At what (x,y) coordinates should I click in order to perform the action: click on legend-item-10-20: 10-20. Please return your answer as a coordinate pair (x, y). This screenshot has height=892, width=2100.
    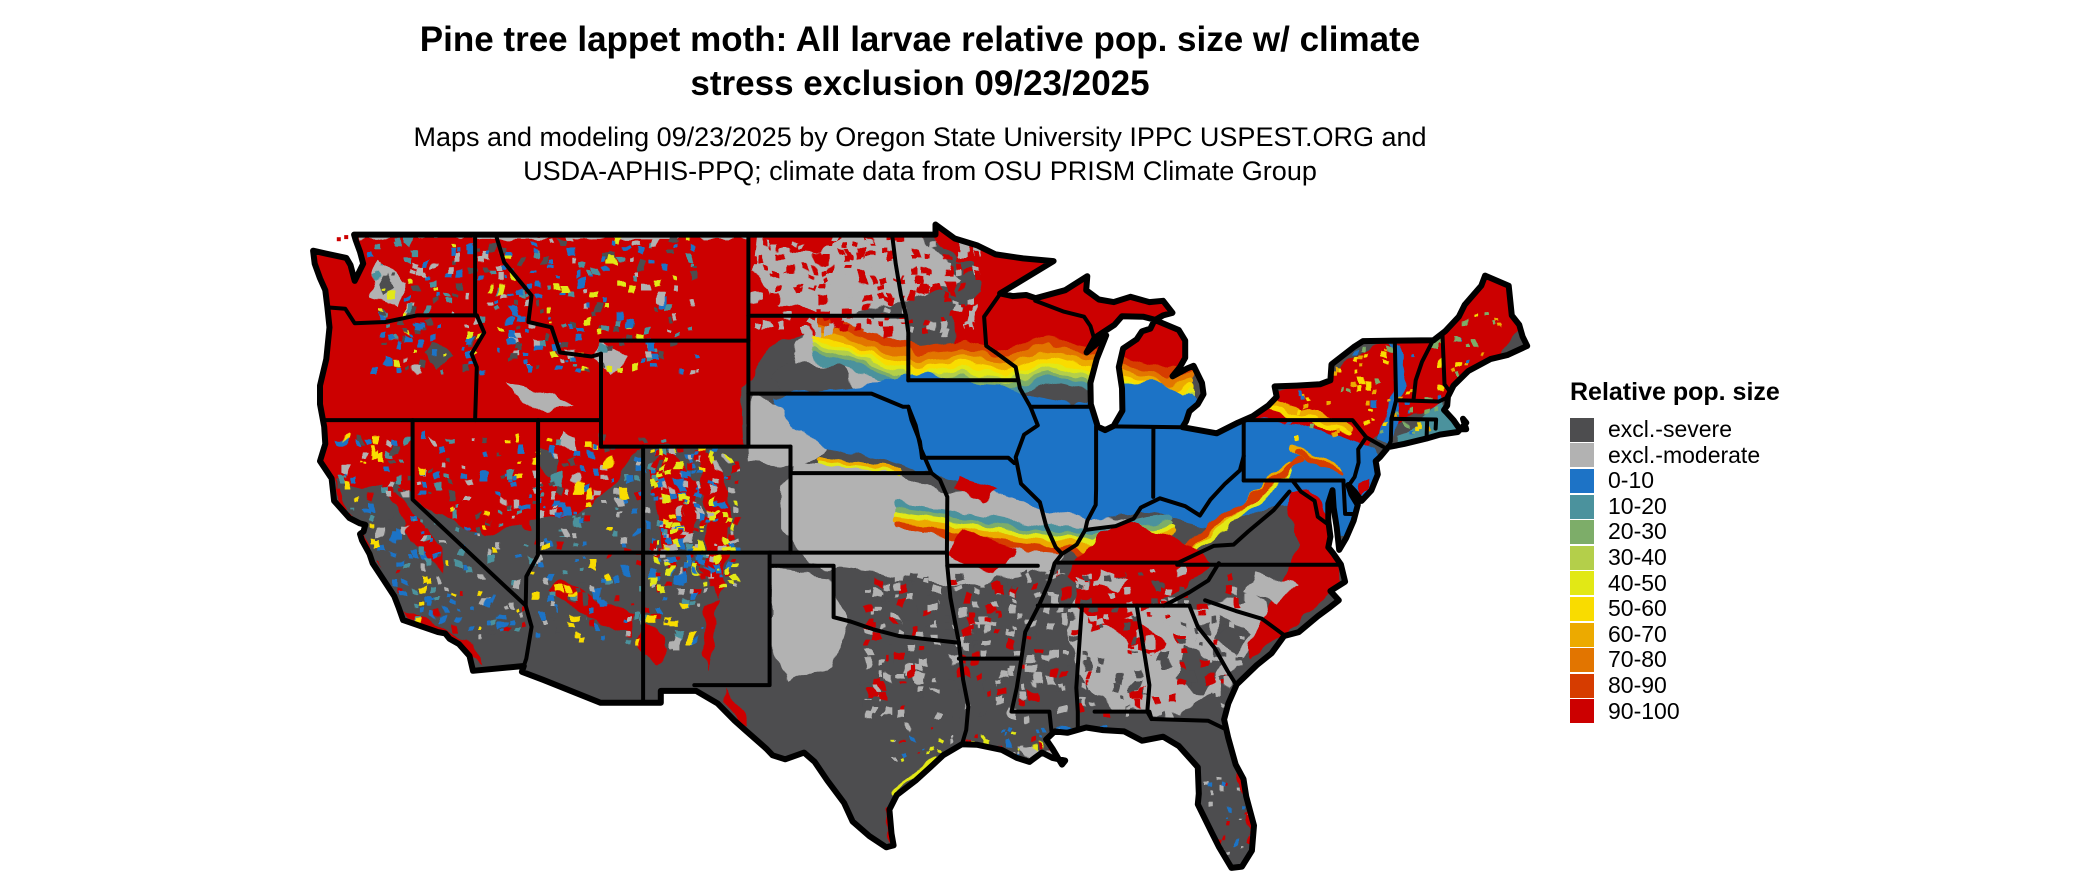
    Looking at the image, I should click on (1720, 506).